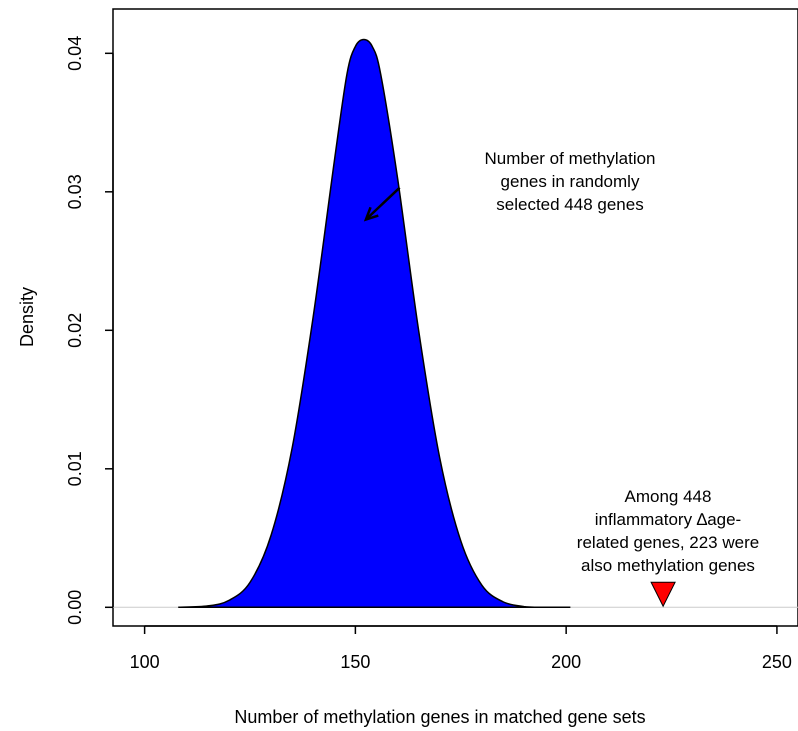  Describe the element at coordinates (145, 662) in the screenshot. I see `x-tick-label: 100` at that location.